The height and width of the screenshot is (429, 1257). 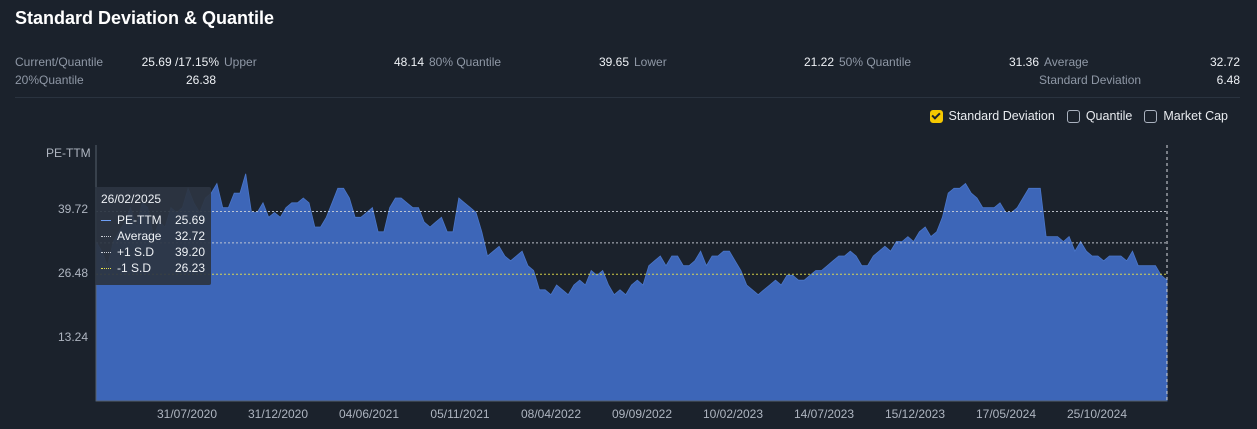 I want to click on tooltip-date: 26/02/2025, so click(x=131, y=199).